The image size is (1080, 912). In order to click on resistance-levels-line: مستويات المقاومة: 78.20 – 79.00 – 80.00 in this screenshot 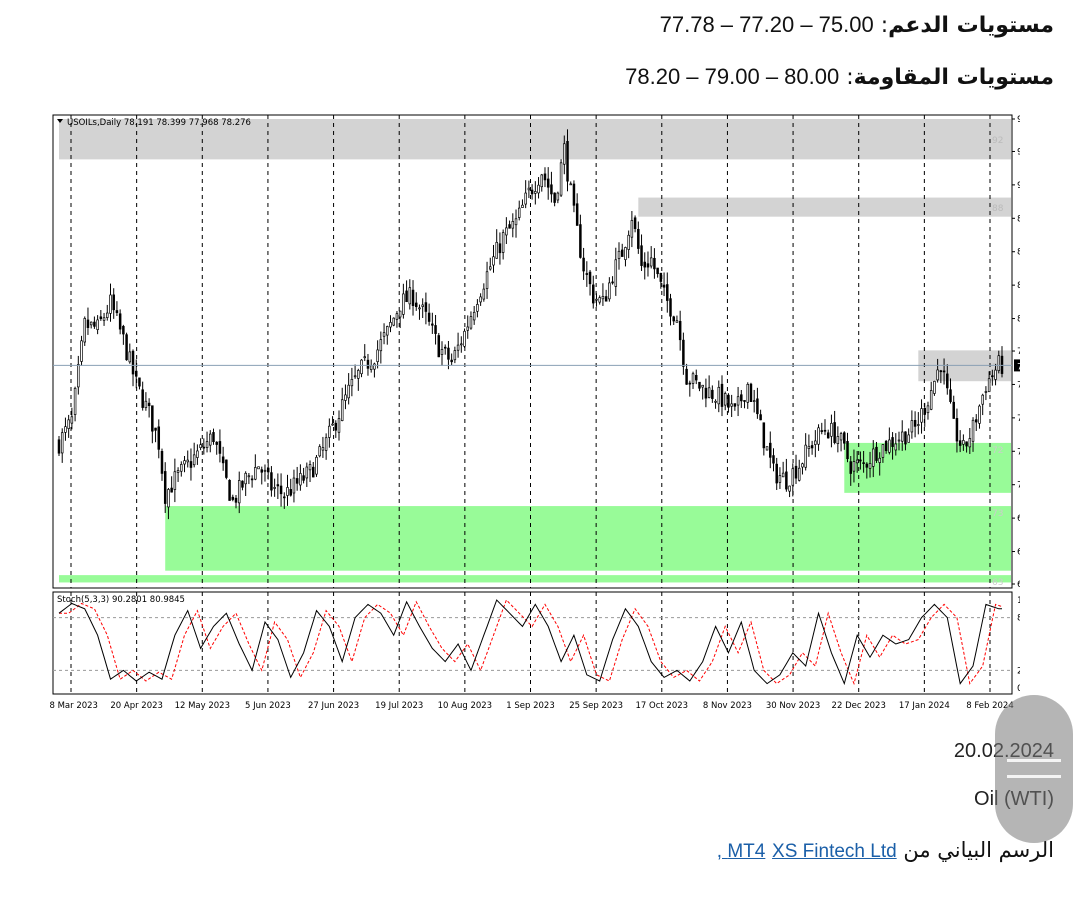, I will do `click(839, 77)`.